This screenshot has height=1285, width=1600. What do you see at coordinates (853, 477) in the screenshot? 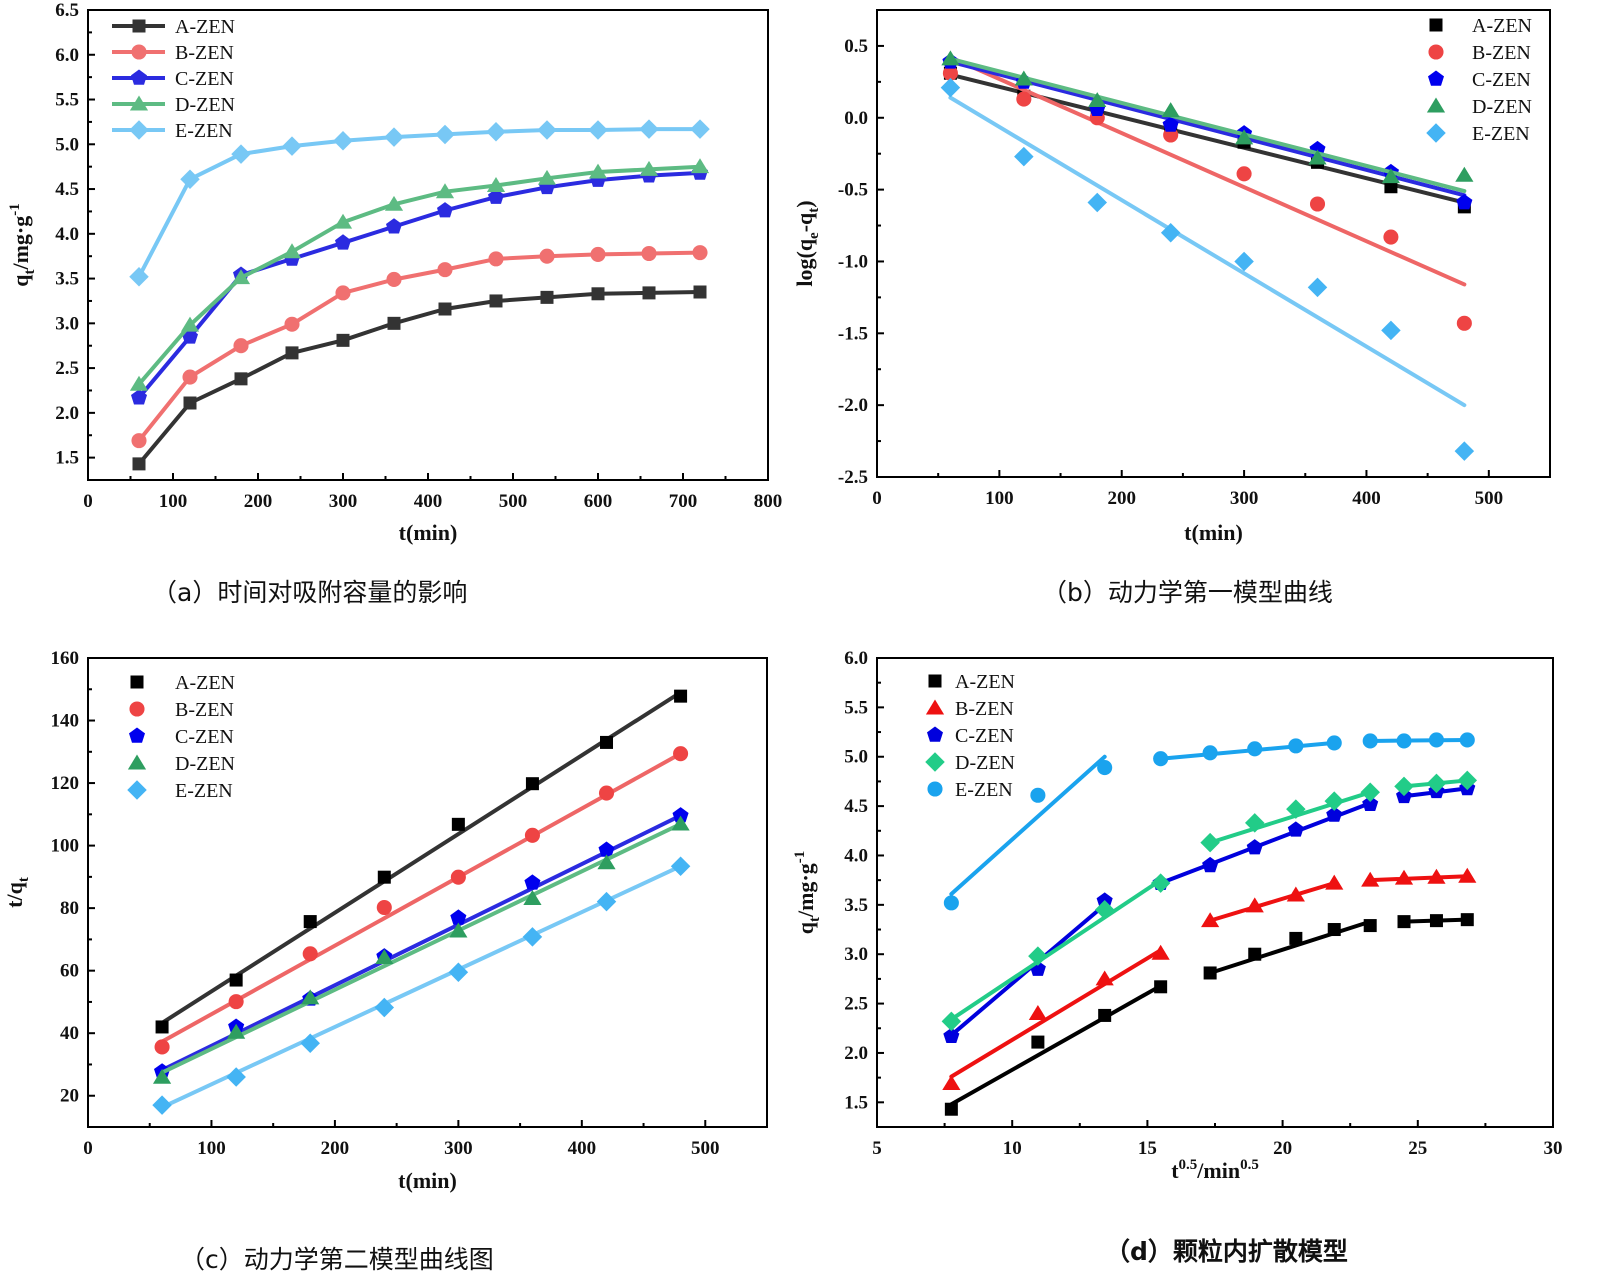
I see `y-tick-label: -2.5` at bounding box center [853, 477].